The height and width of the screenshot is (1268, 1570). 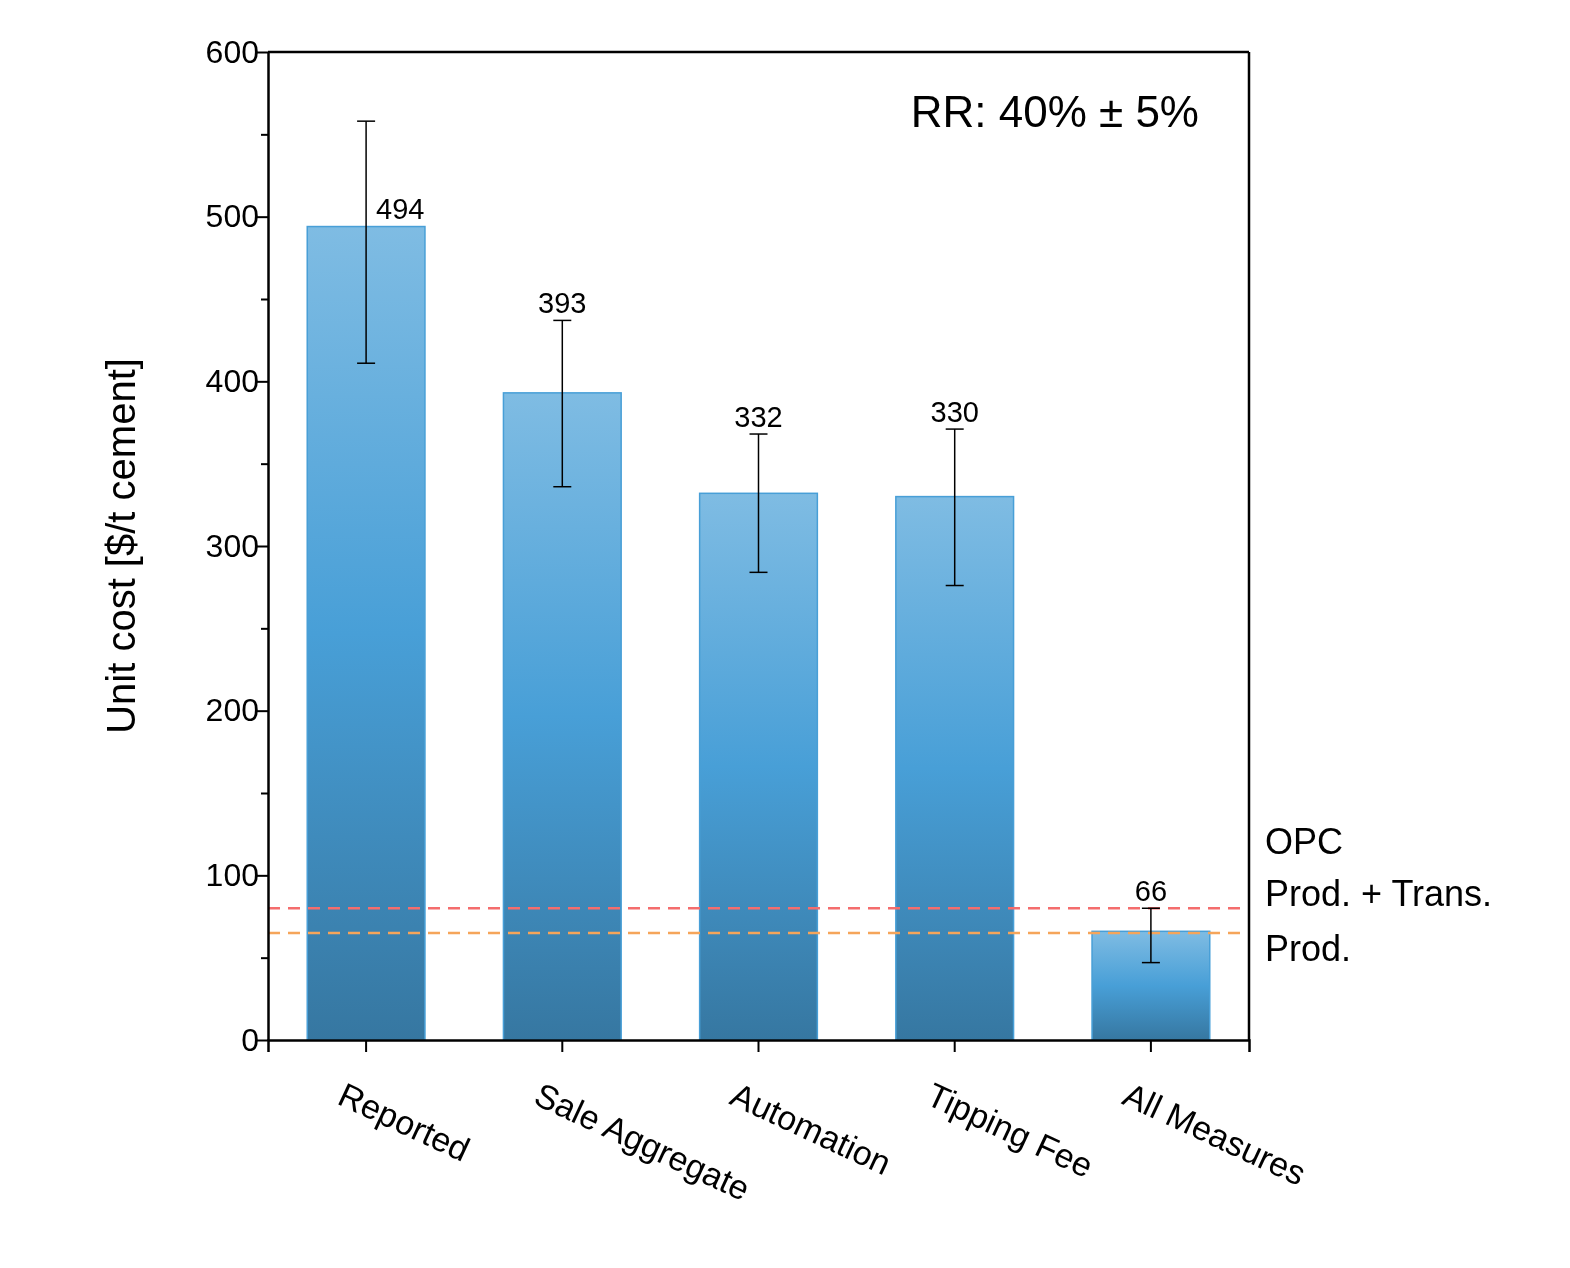 What do you see at coordinates (232, 381) in the screenshot?
I see `y-tick-label: 400` at bounding box center [232, 381].